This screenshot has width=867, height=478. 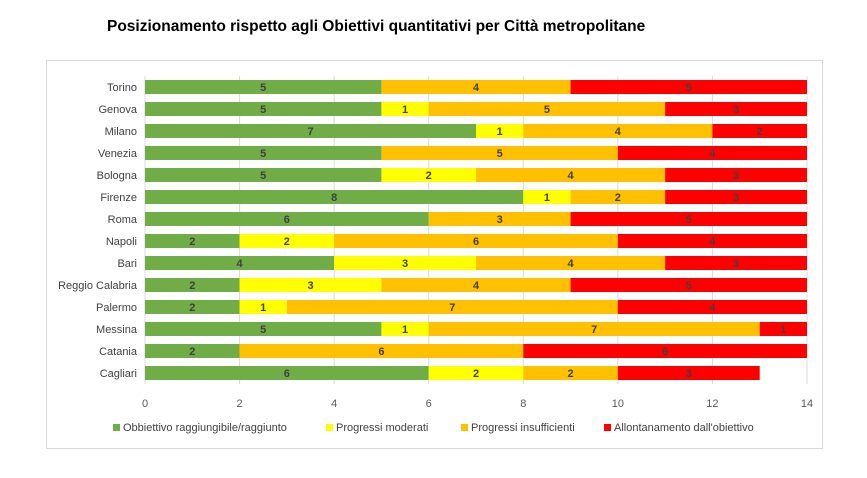 I want to click on category-label: Cagliari, so click(x=118, y=374).